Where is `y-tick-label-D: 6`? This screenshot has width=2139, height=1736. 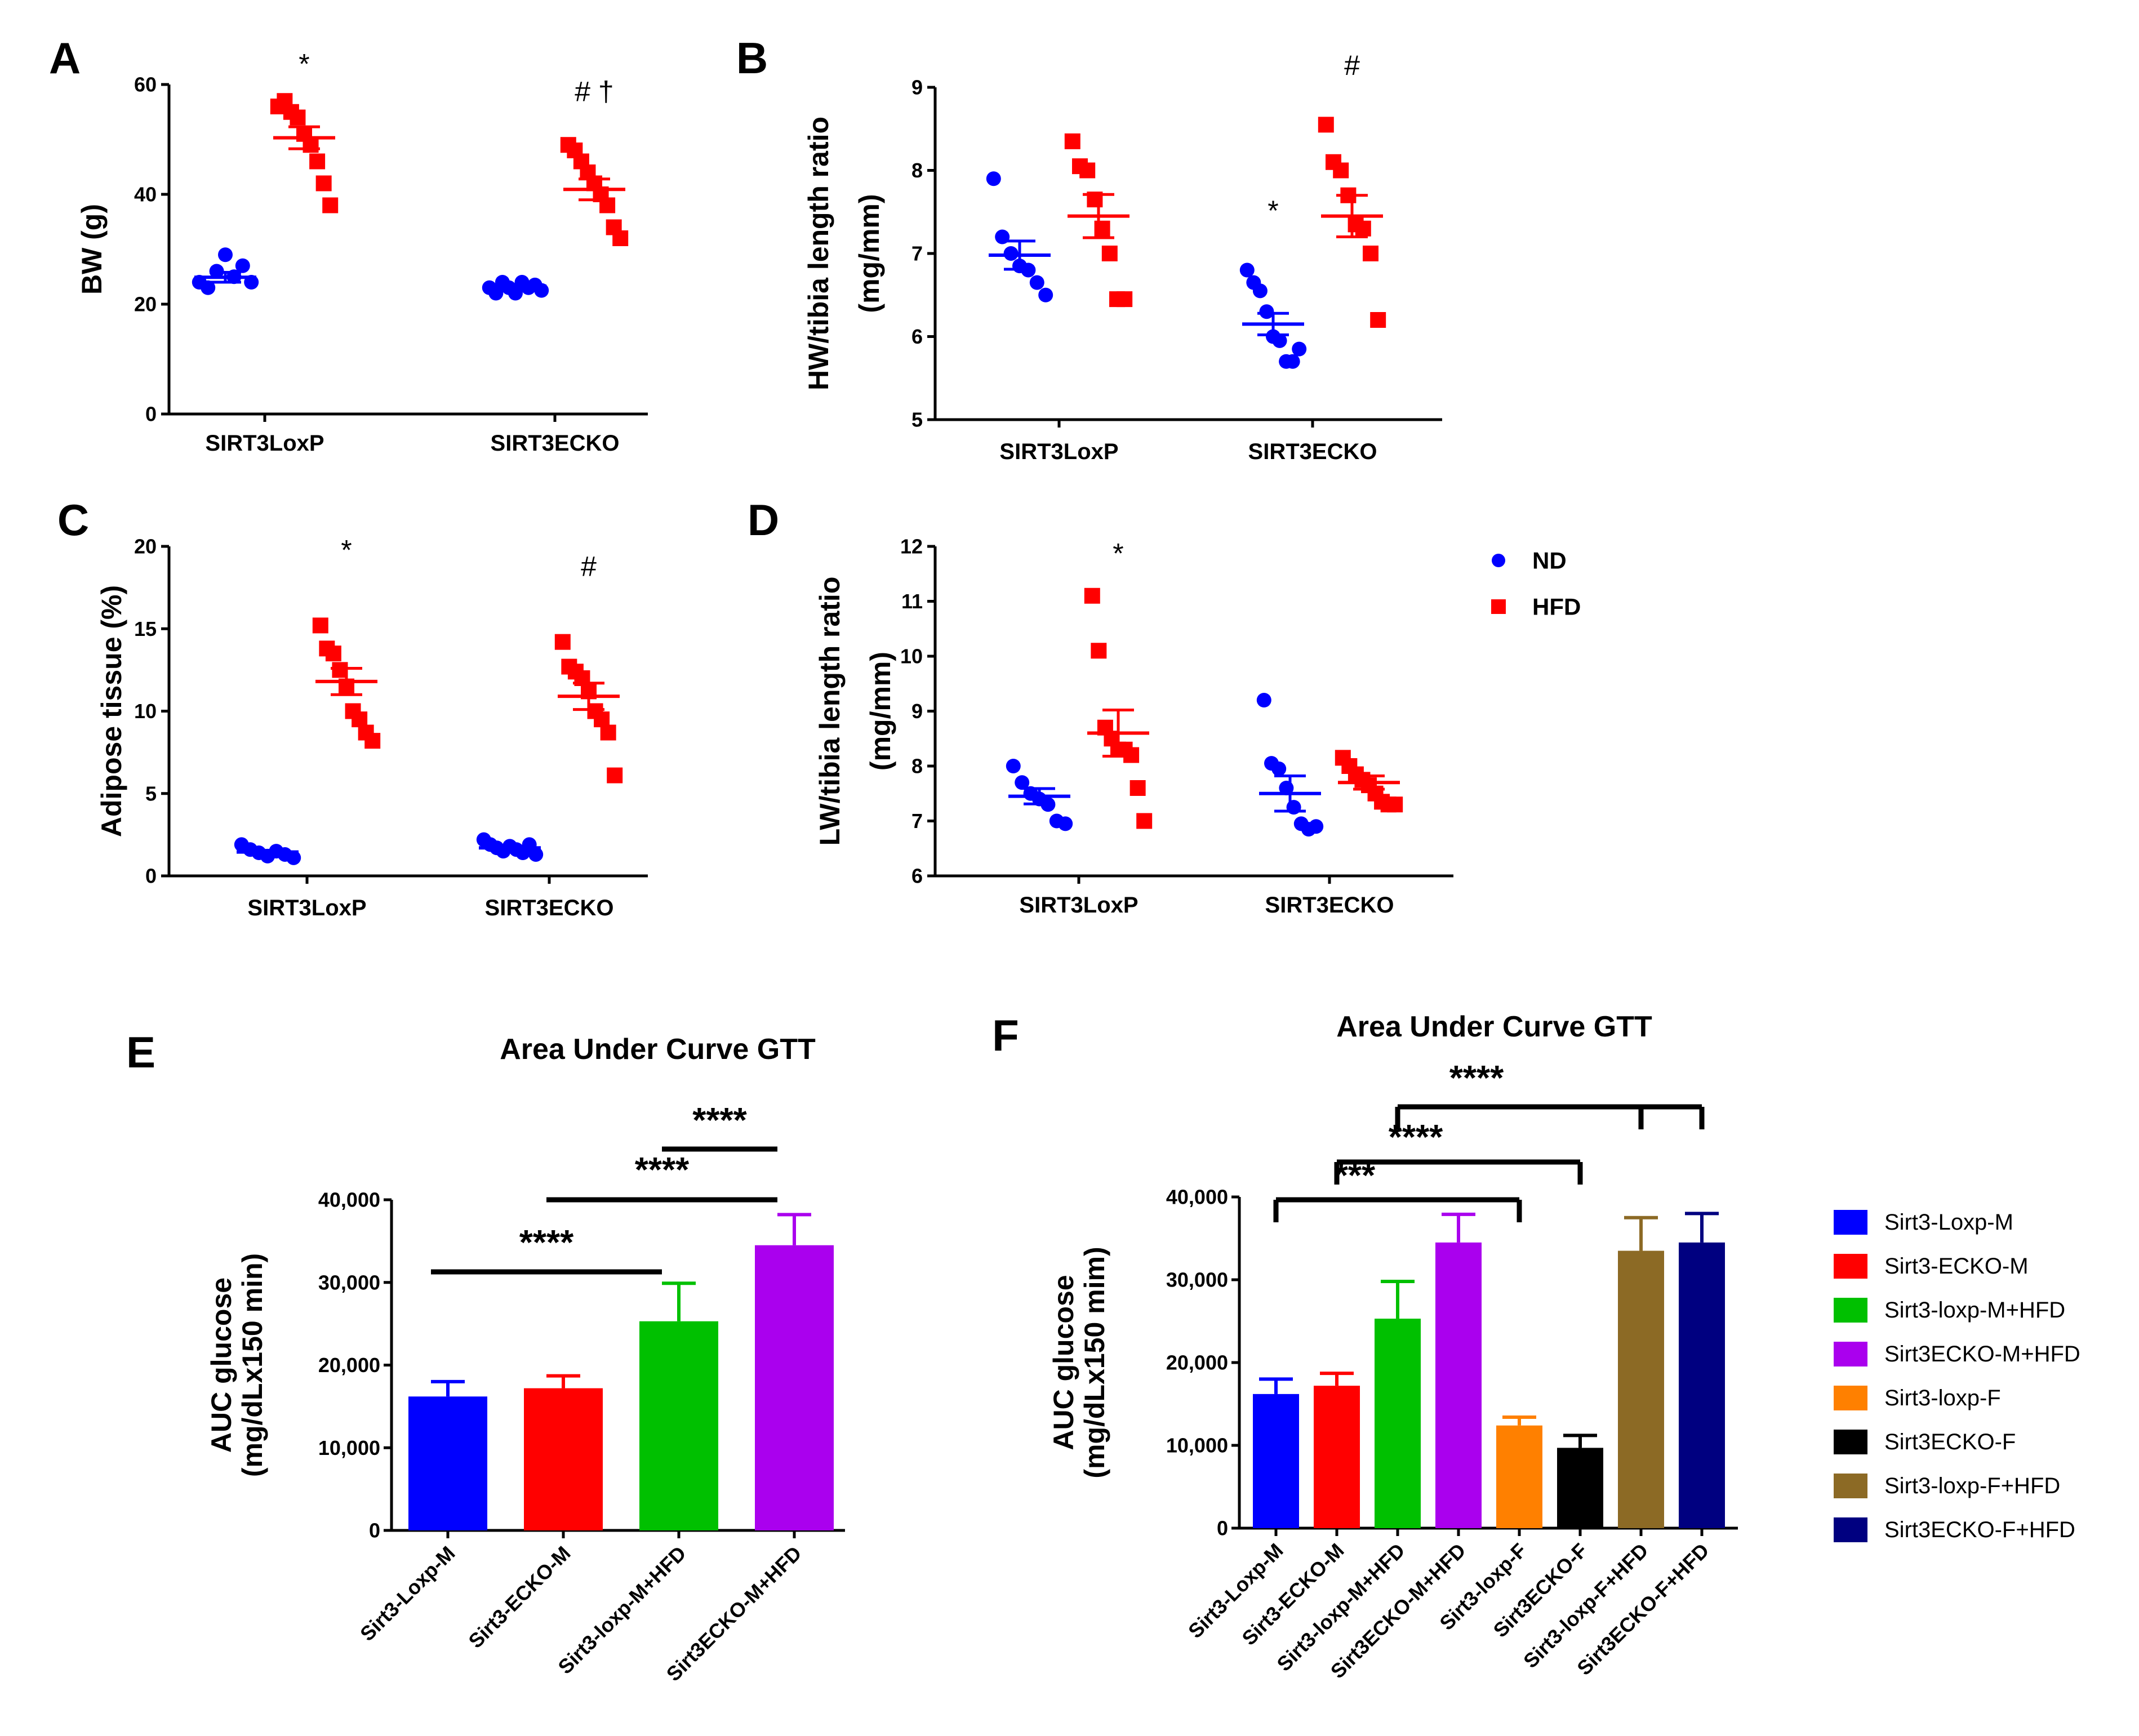
y-tick-label-D: 6 is located at coordinates (917, 876).